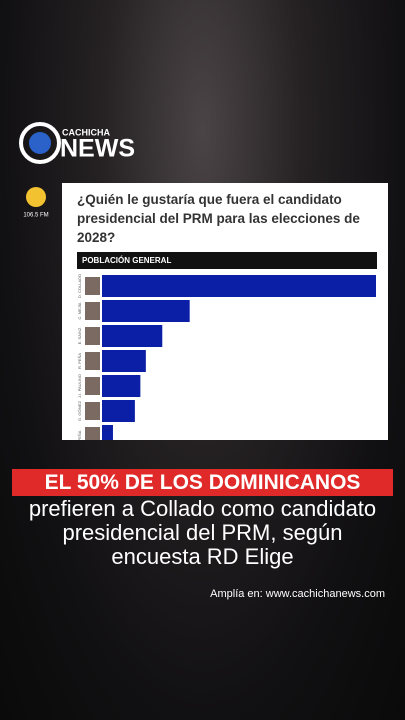 Image resolution: width=405 pixels, height=720 pixels. Describe the element at coordinates (202, 482) in the screenshot. I see `headline-banner: EL 50% DE LOS DOMINICANOS` at that location.